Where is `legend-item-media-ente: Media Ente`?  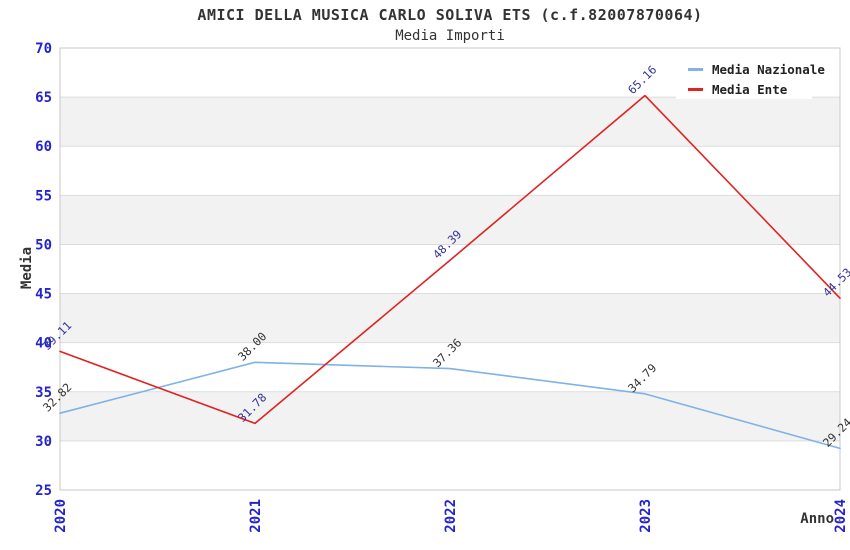
legend-item-media-ente: Media Ente is located at coordinates (750, 89).